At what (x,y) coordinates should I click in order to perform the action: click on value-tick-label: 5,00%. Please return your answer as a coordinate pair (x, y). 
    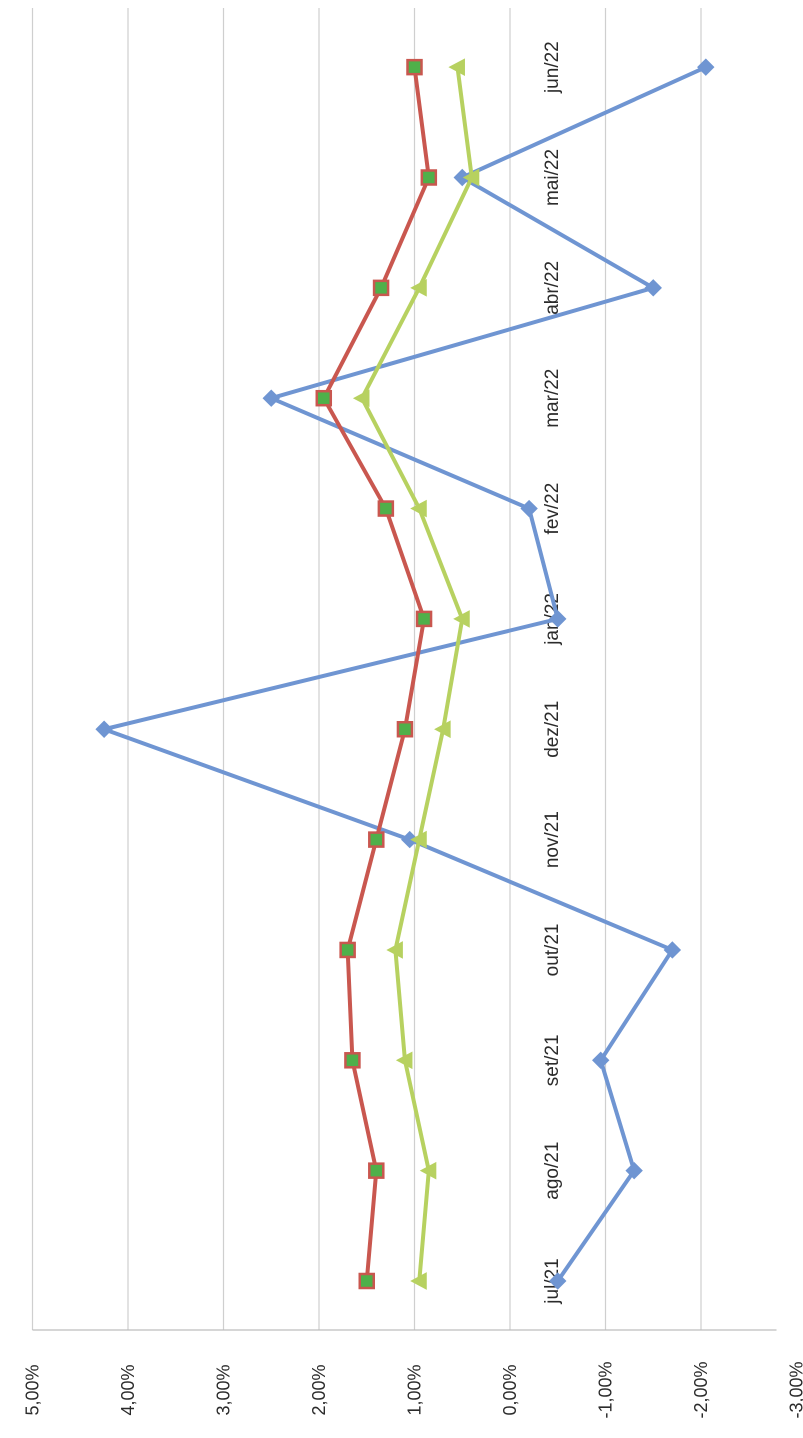
    Looking at the image, I should click on (33, 1389).